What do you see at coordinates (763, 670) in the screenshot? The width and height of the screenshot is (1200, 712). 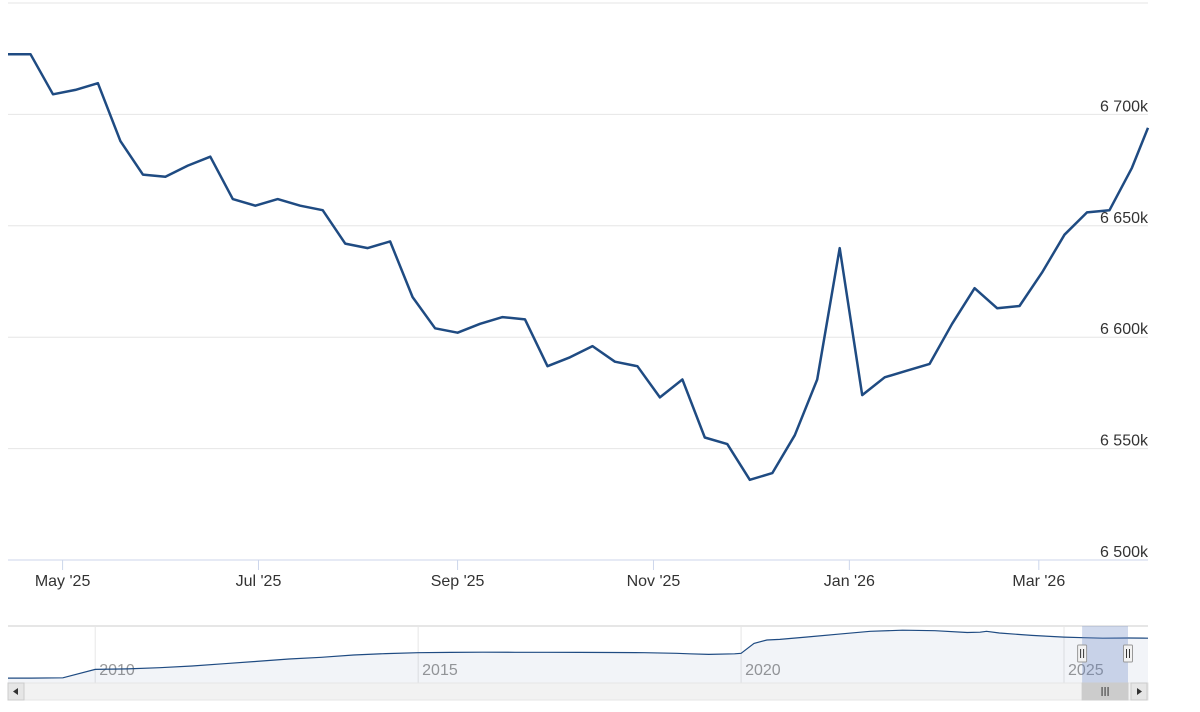 I see `navigator-year-label: 2020` at bounding box center [763, 670].